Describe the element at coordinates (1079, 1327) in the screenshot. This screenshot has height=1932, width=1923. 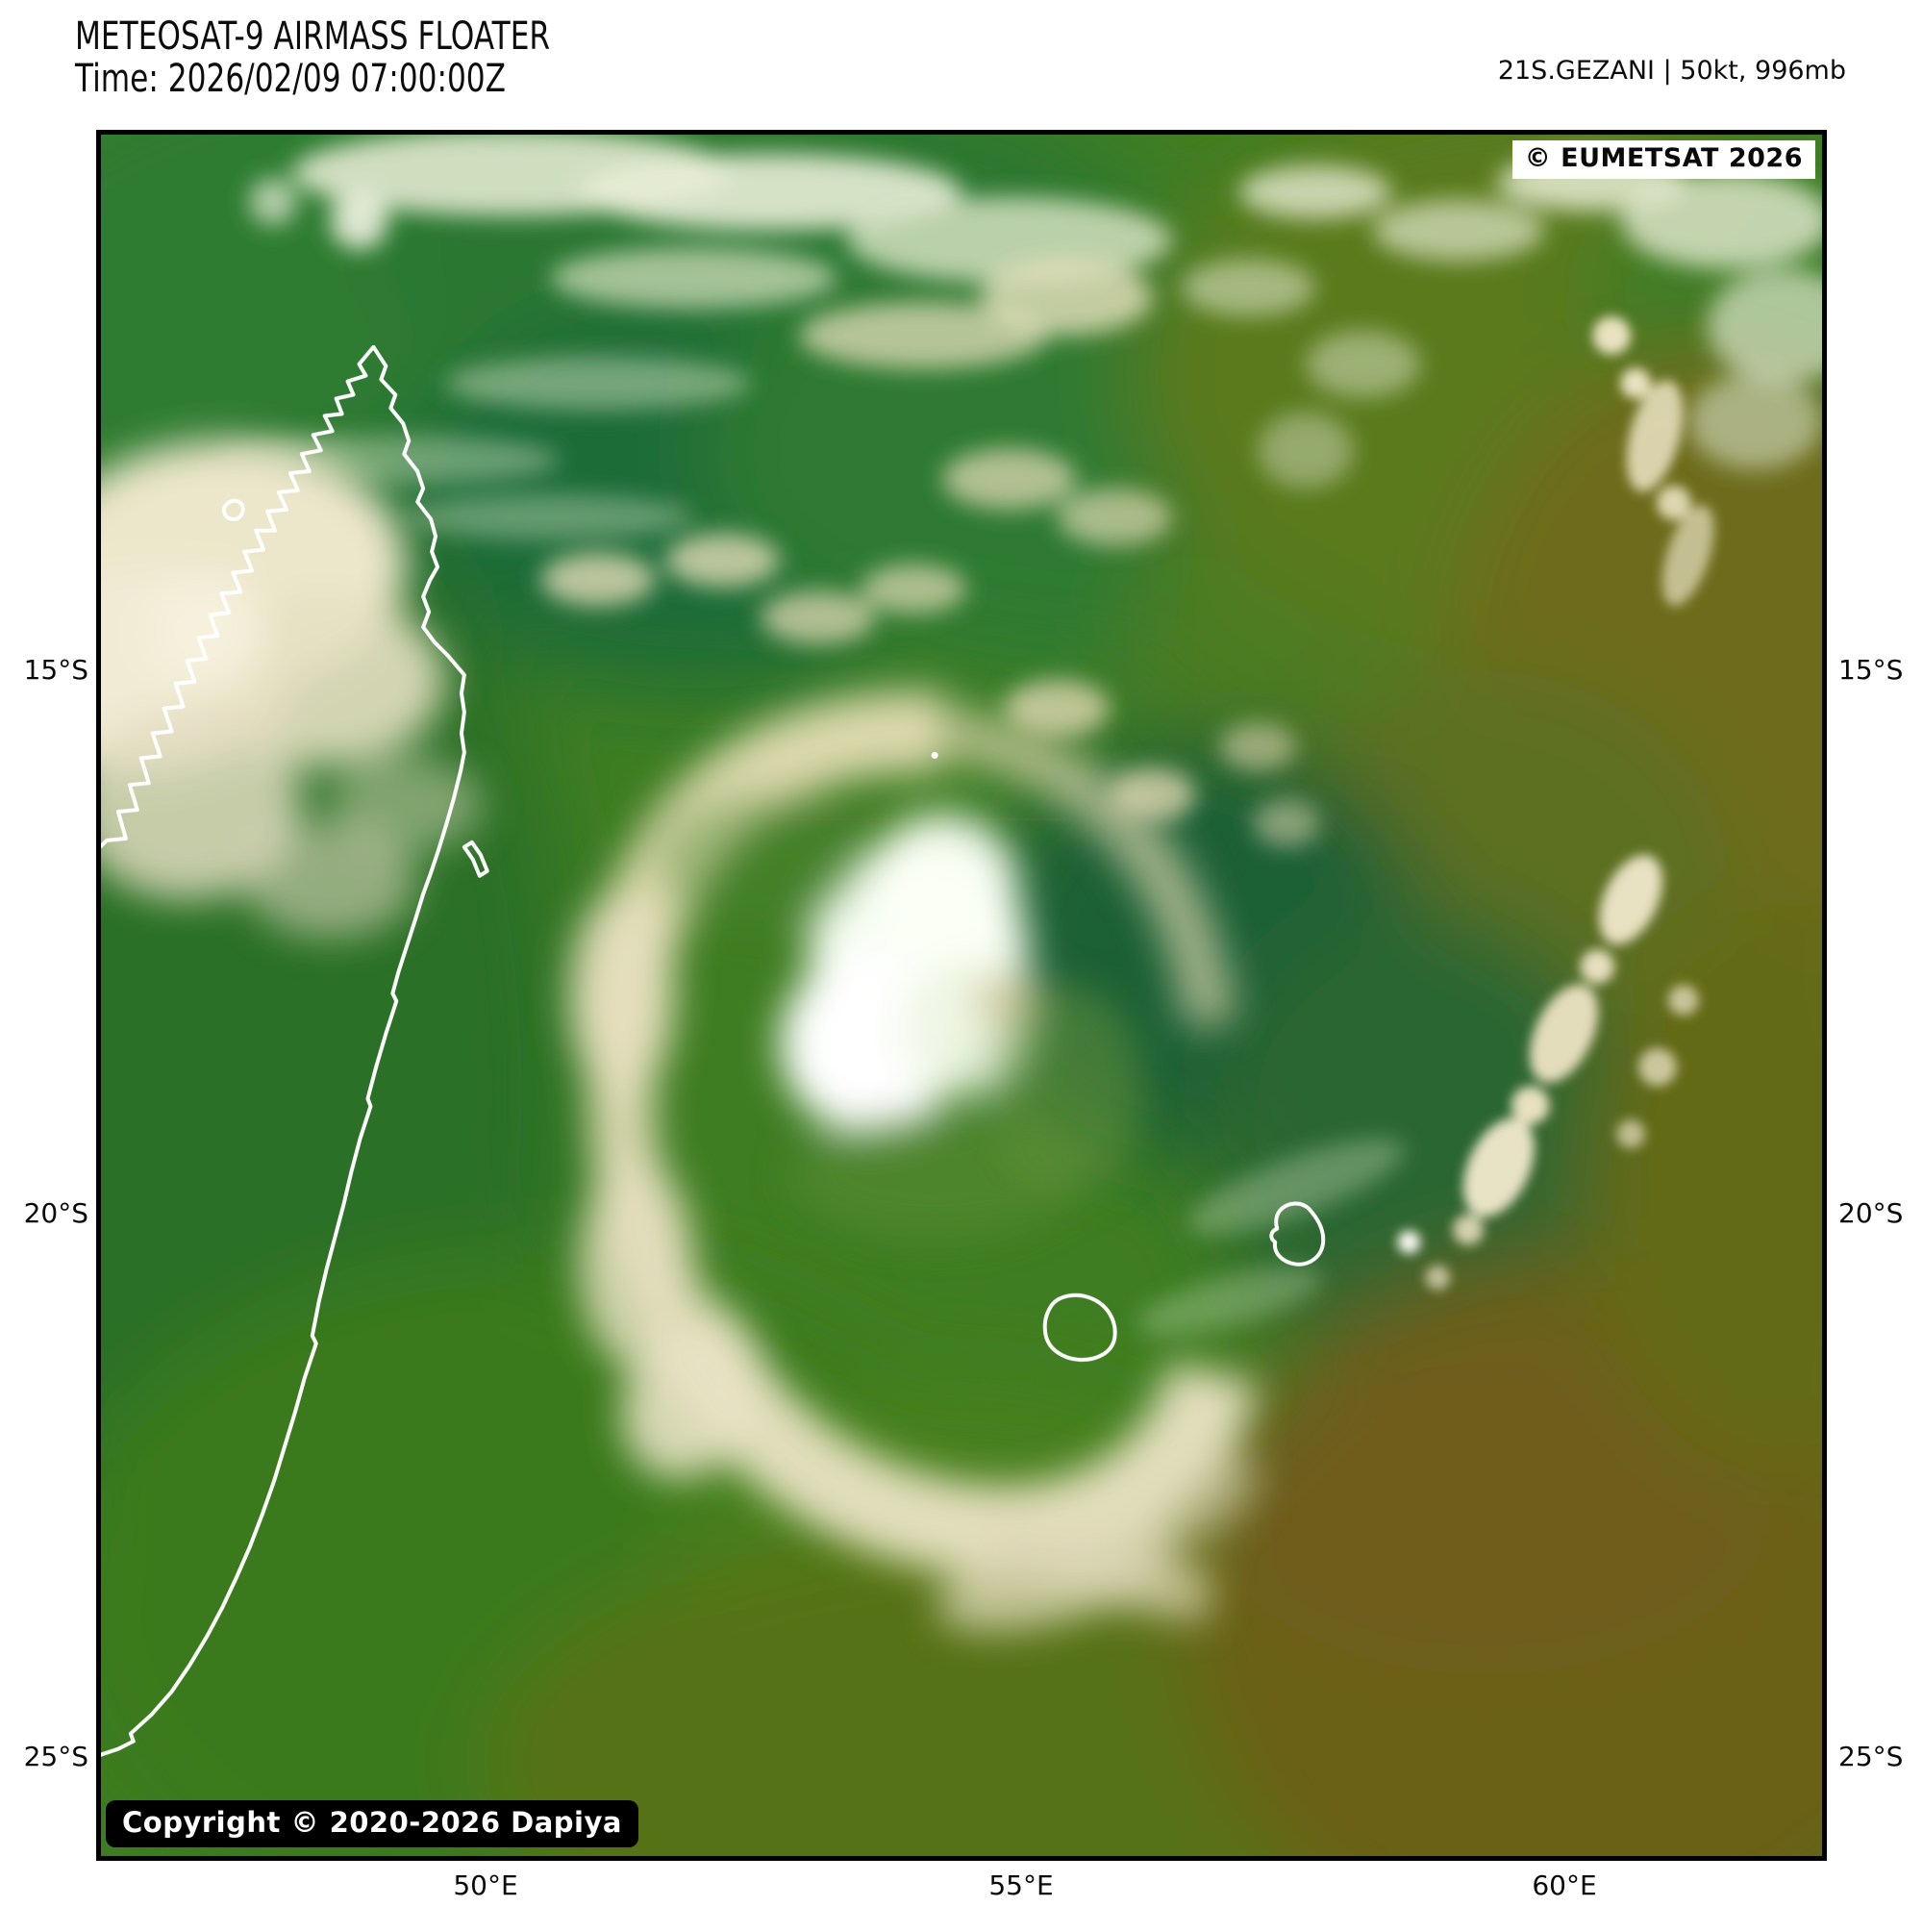
I see `reunion-outline` at that location.